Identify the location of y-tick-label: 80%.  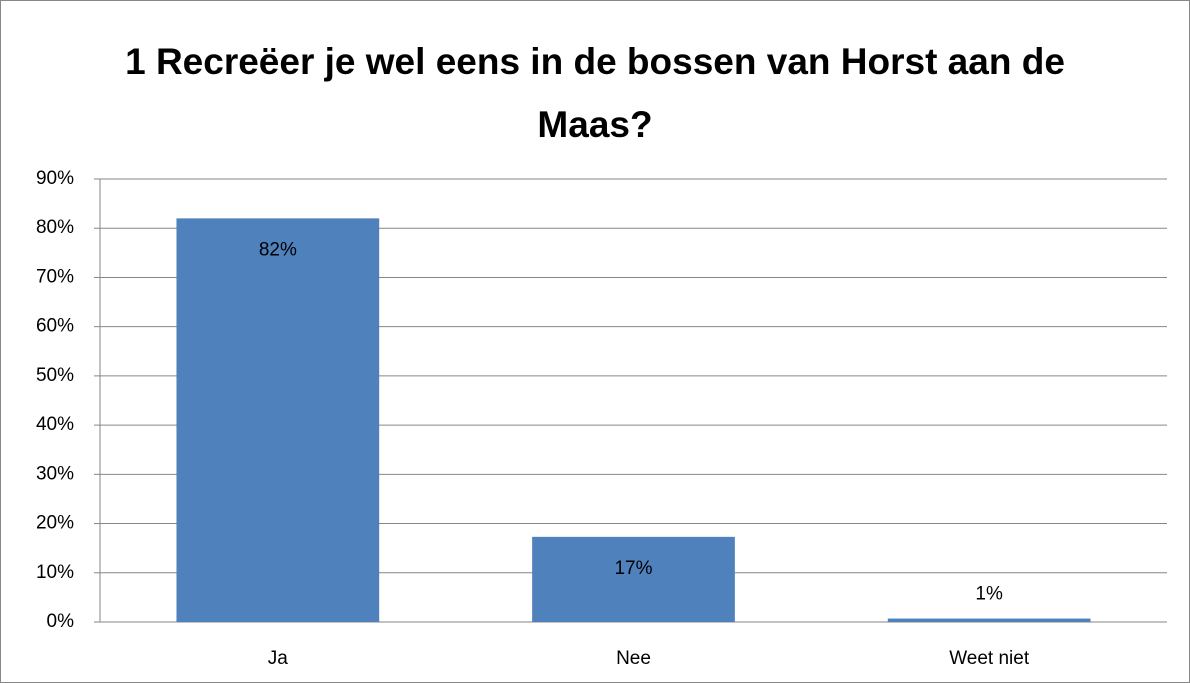
(55, 227).